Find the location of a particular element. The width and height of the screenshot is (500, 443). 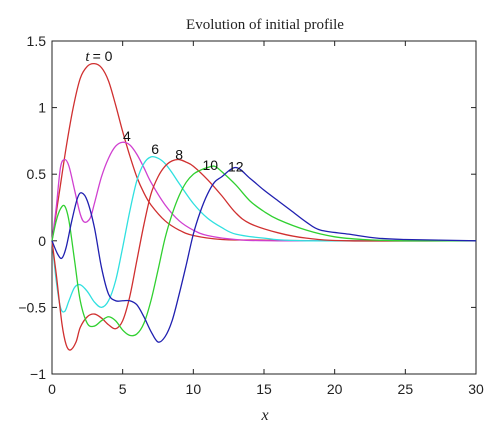

x-tick-label: 25 is located at coordinates (406, 389).